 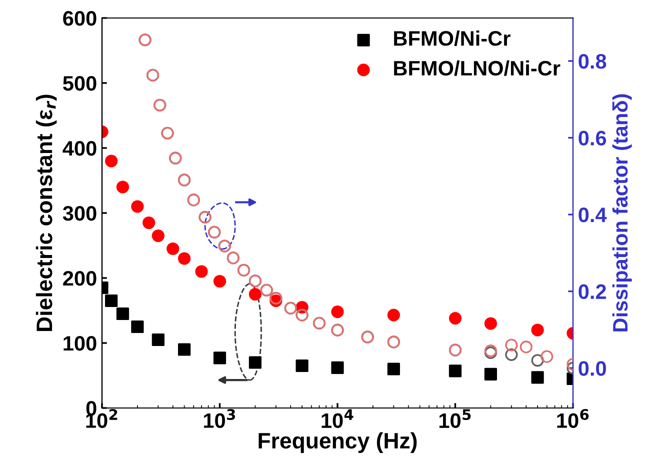 I want to click on y-tick-label: 600, so click(x=79, y=18).